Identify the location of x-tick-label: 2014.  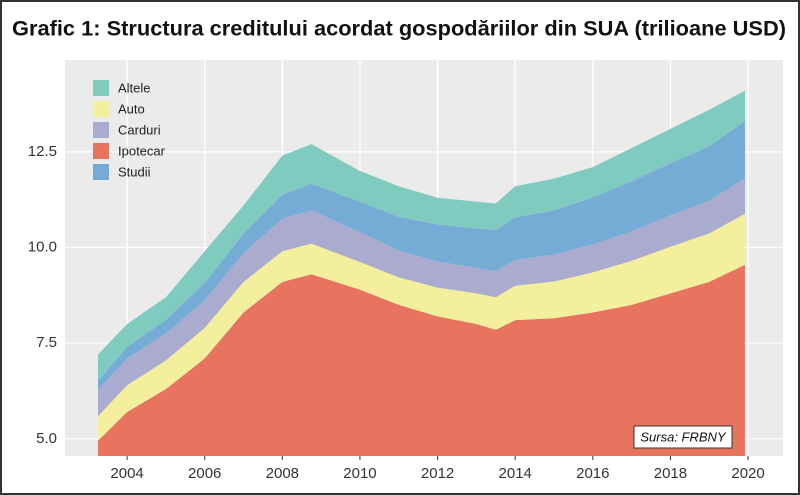
(515, 473).